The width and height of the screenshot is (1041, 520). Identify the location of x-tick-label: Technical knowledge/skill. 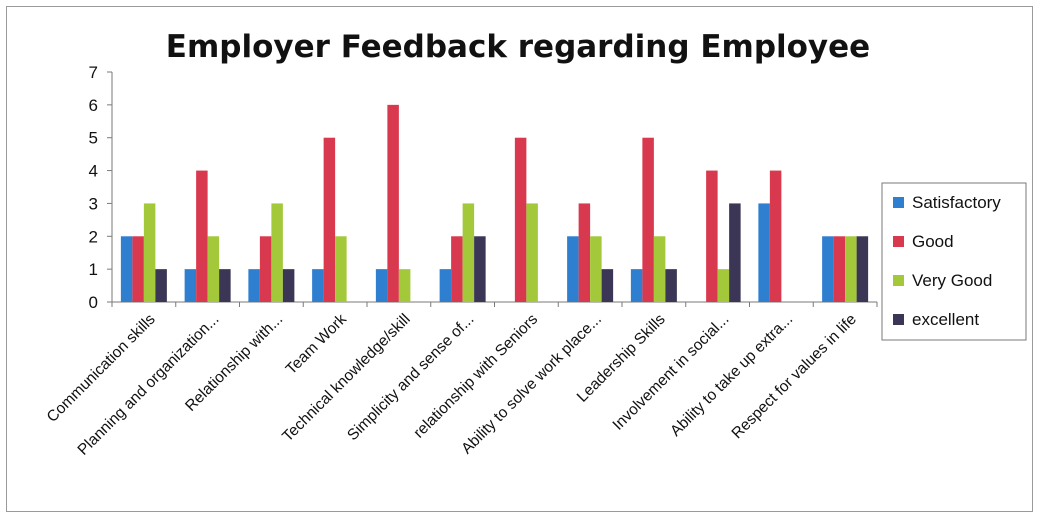
(346, 378).